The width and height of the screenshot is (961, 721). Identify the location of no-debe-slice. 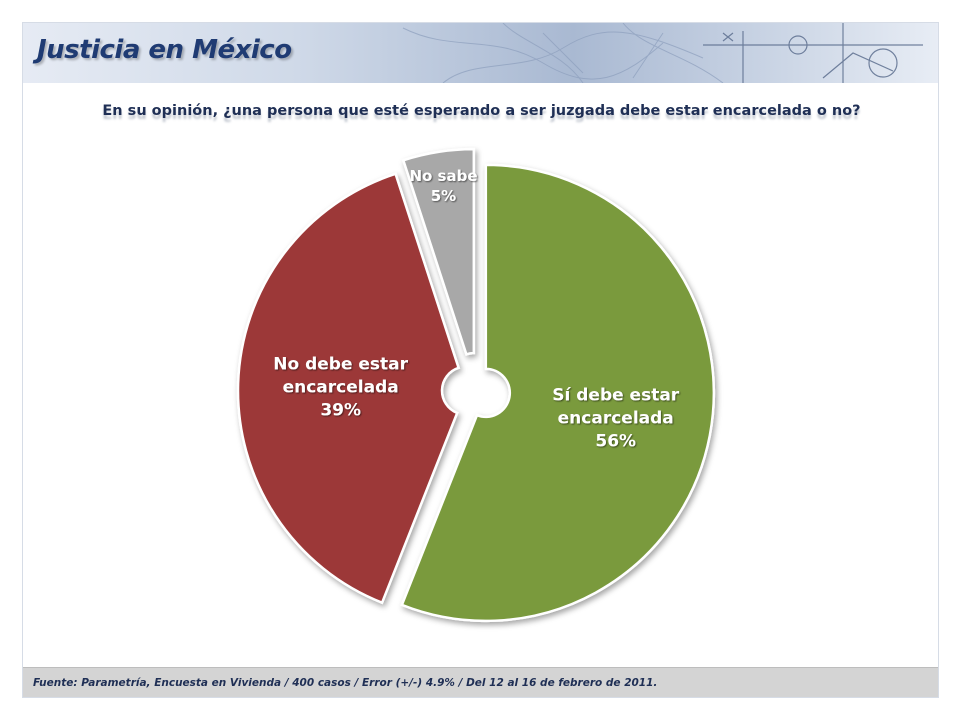
(348, 388).